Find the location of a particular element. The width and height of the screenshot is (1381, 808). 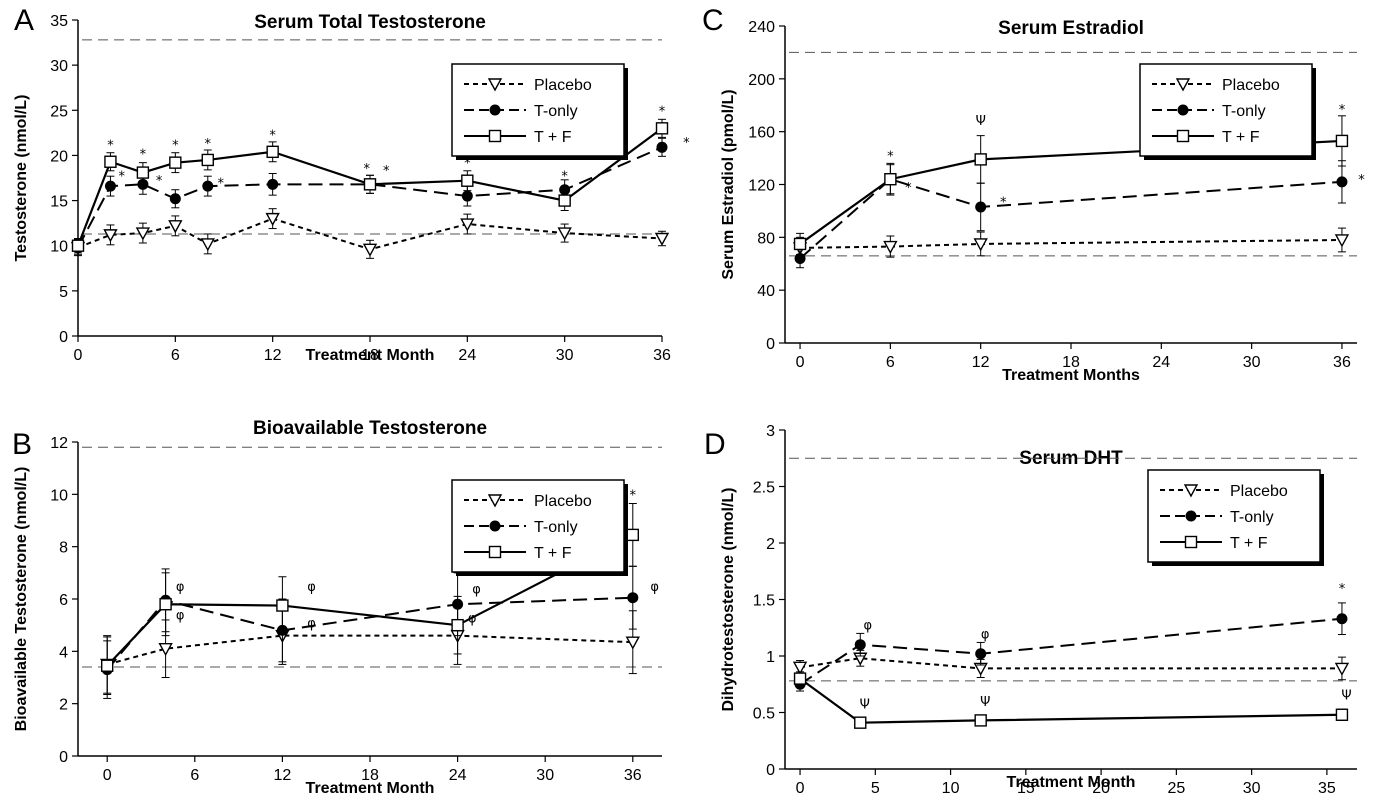

y-tick-label: 12 is located at coordinates (59, 443).